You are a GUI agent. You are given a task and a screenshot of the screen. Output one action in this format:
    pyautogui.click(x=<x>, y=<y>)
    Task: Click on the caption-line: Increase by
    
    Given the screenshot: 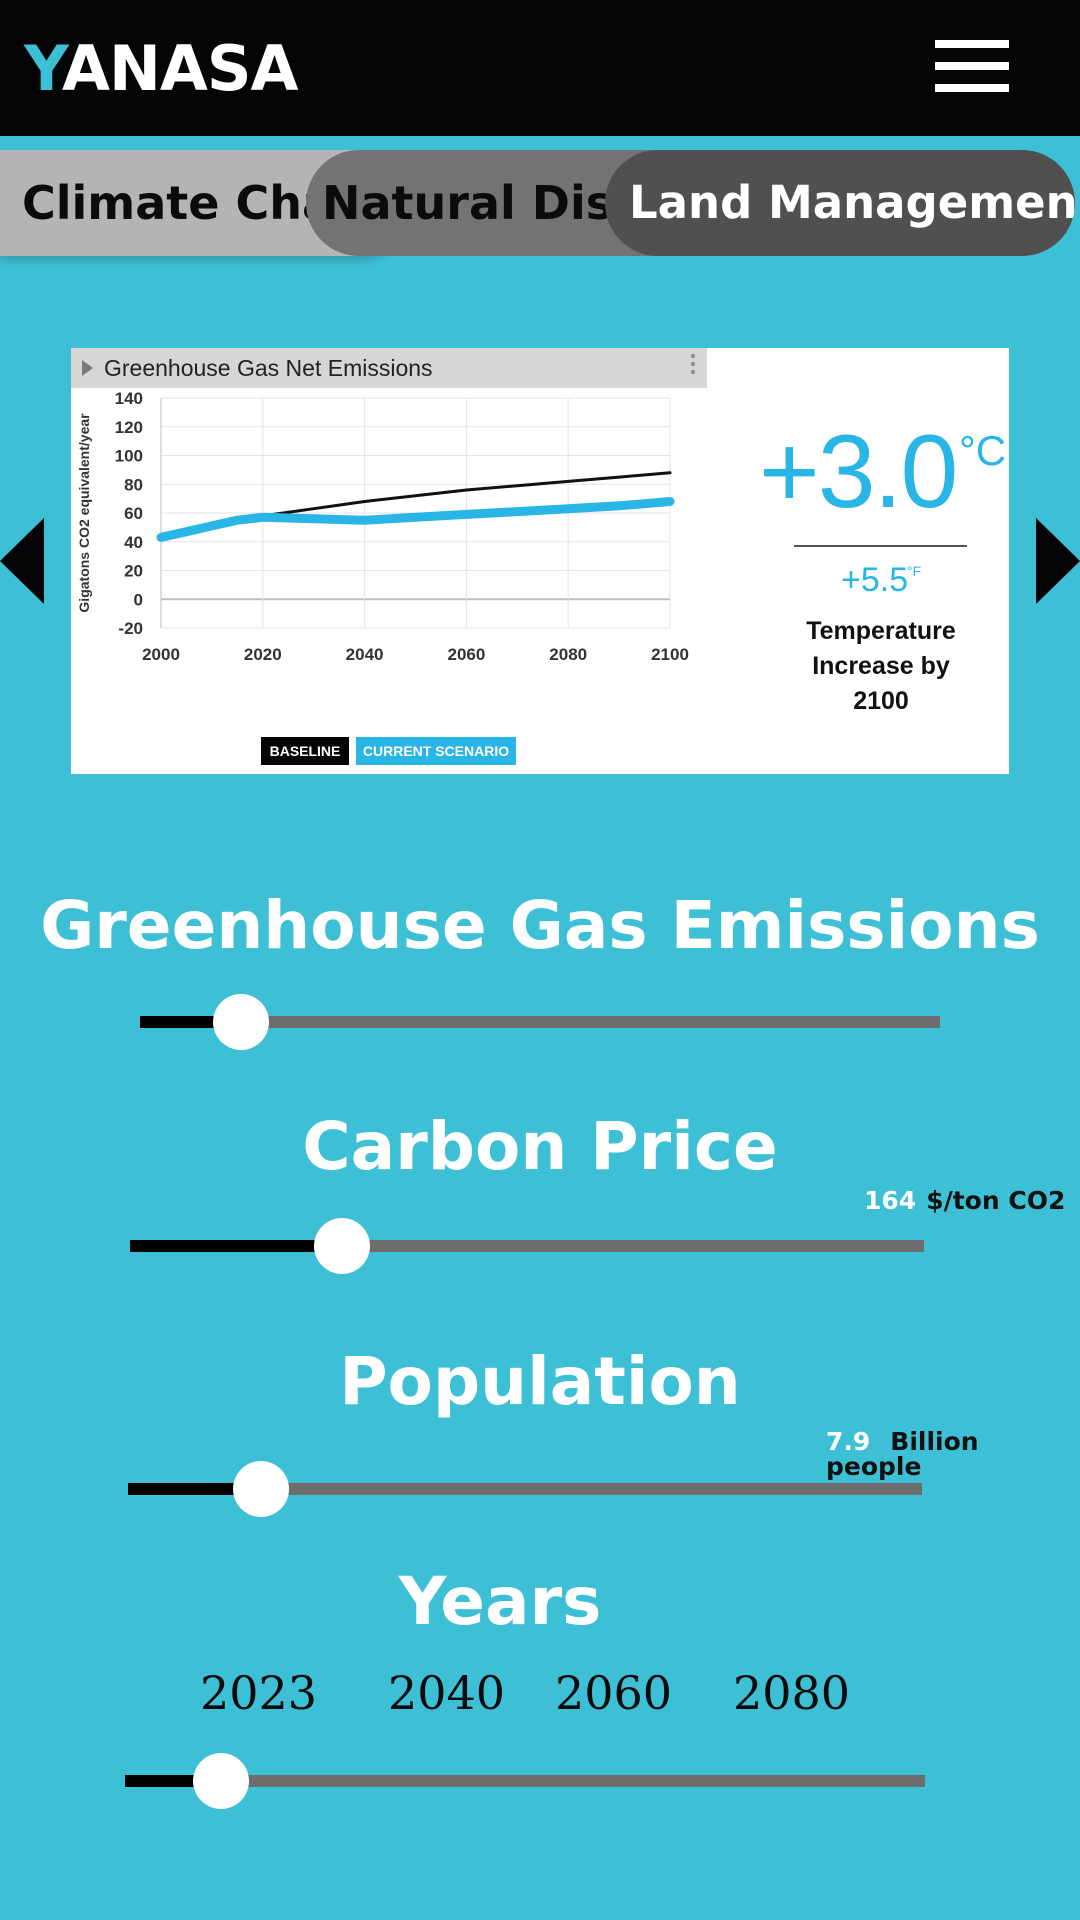 What is the action you would take?
    pyautogui.click(x=881, y=666)
    